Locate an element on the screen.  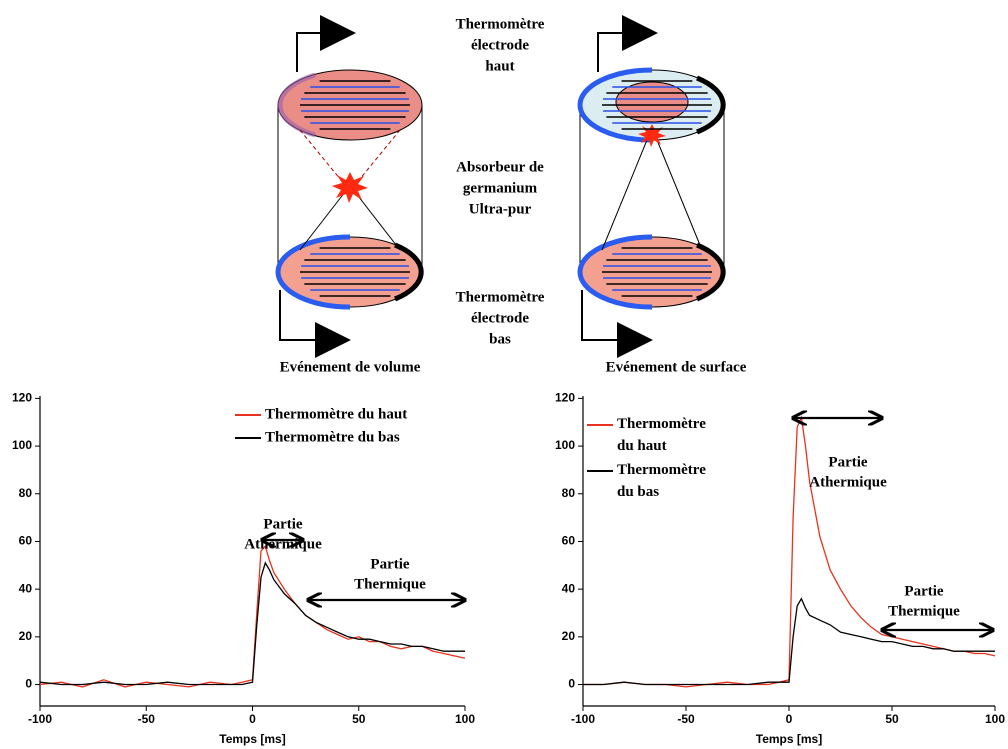
diagram-label: haut is located at coordinates (499, 66).